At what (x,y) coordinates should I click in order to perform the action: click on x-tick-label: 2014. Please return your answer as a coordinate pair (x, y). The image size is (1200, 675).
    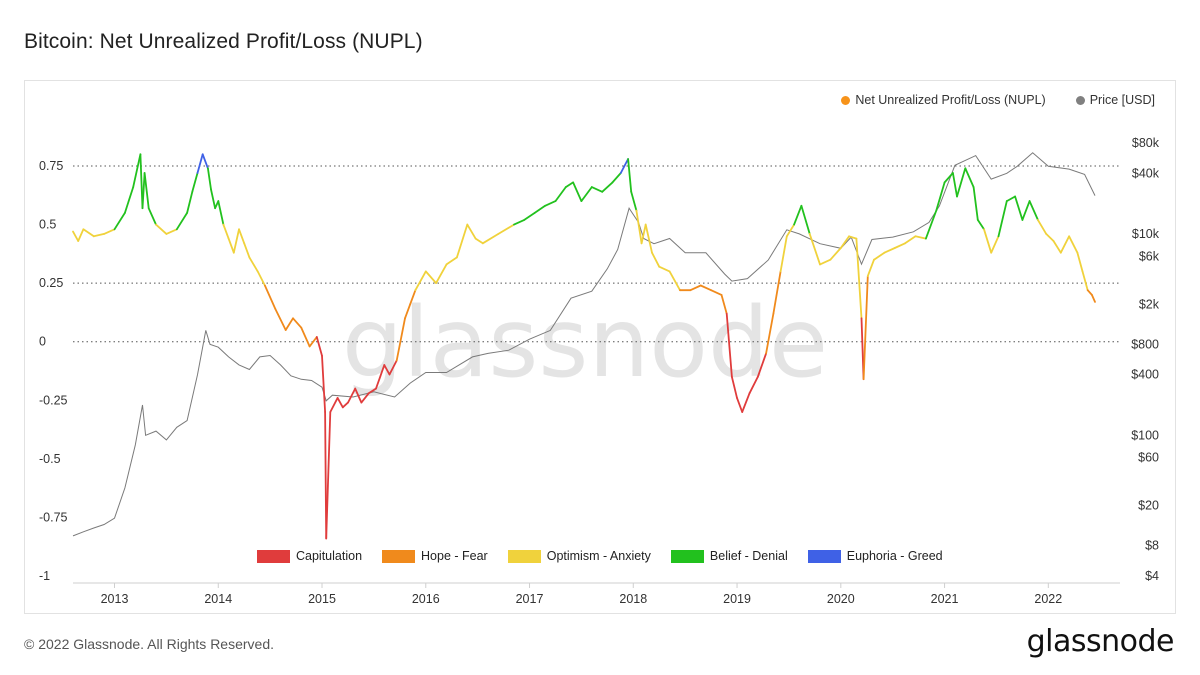
    Looking at the image, I should click on (218, 599).